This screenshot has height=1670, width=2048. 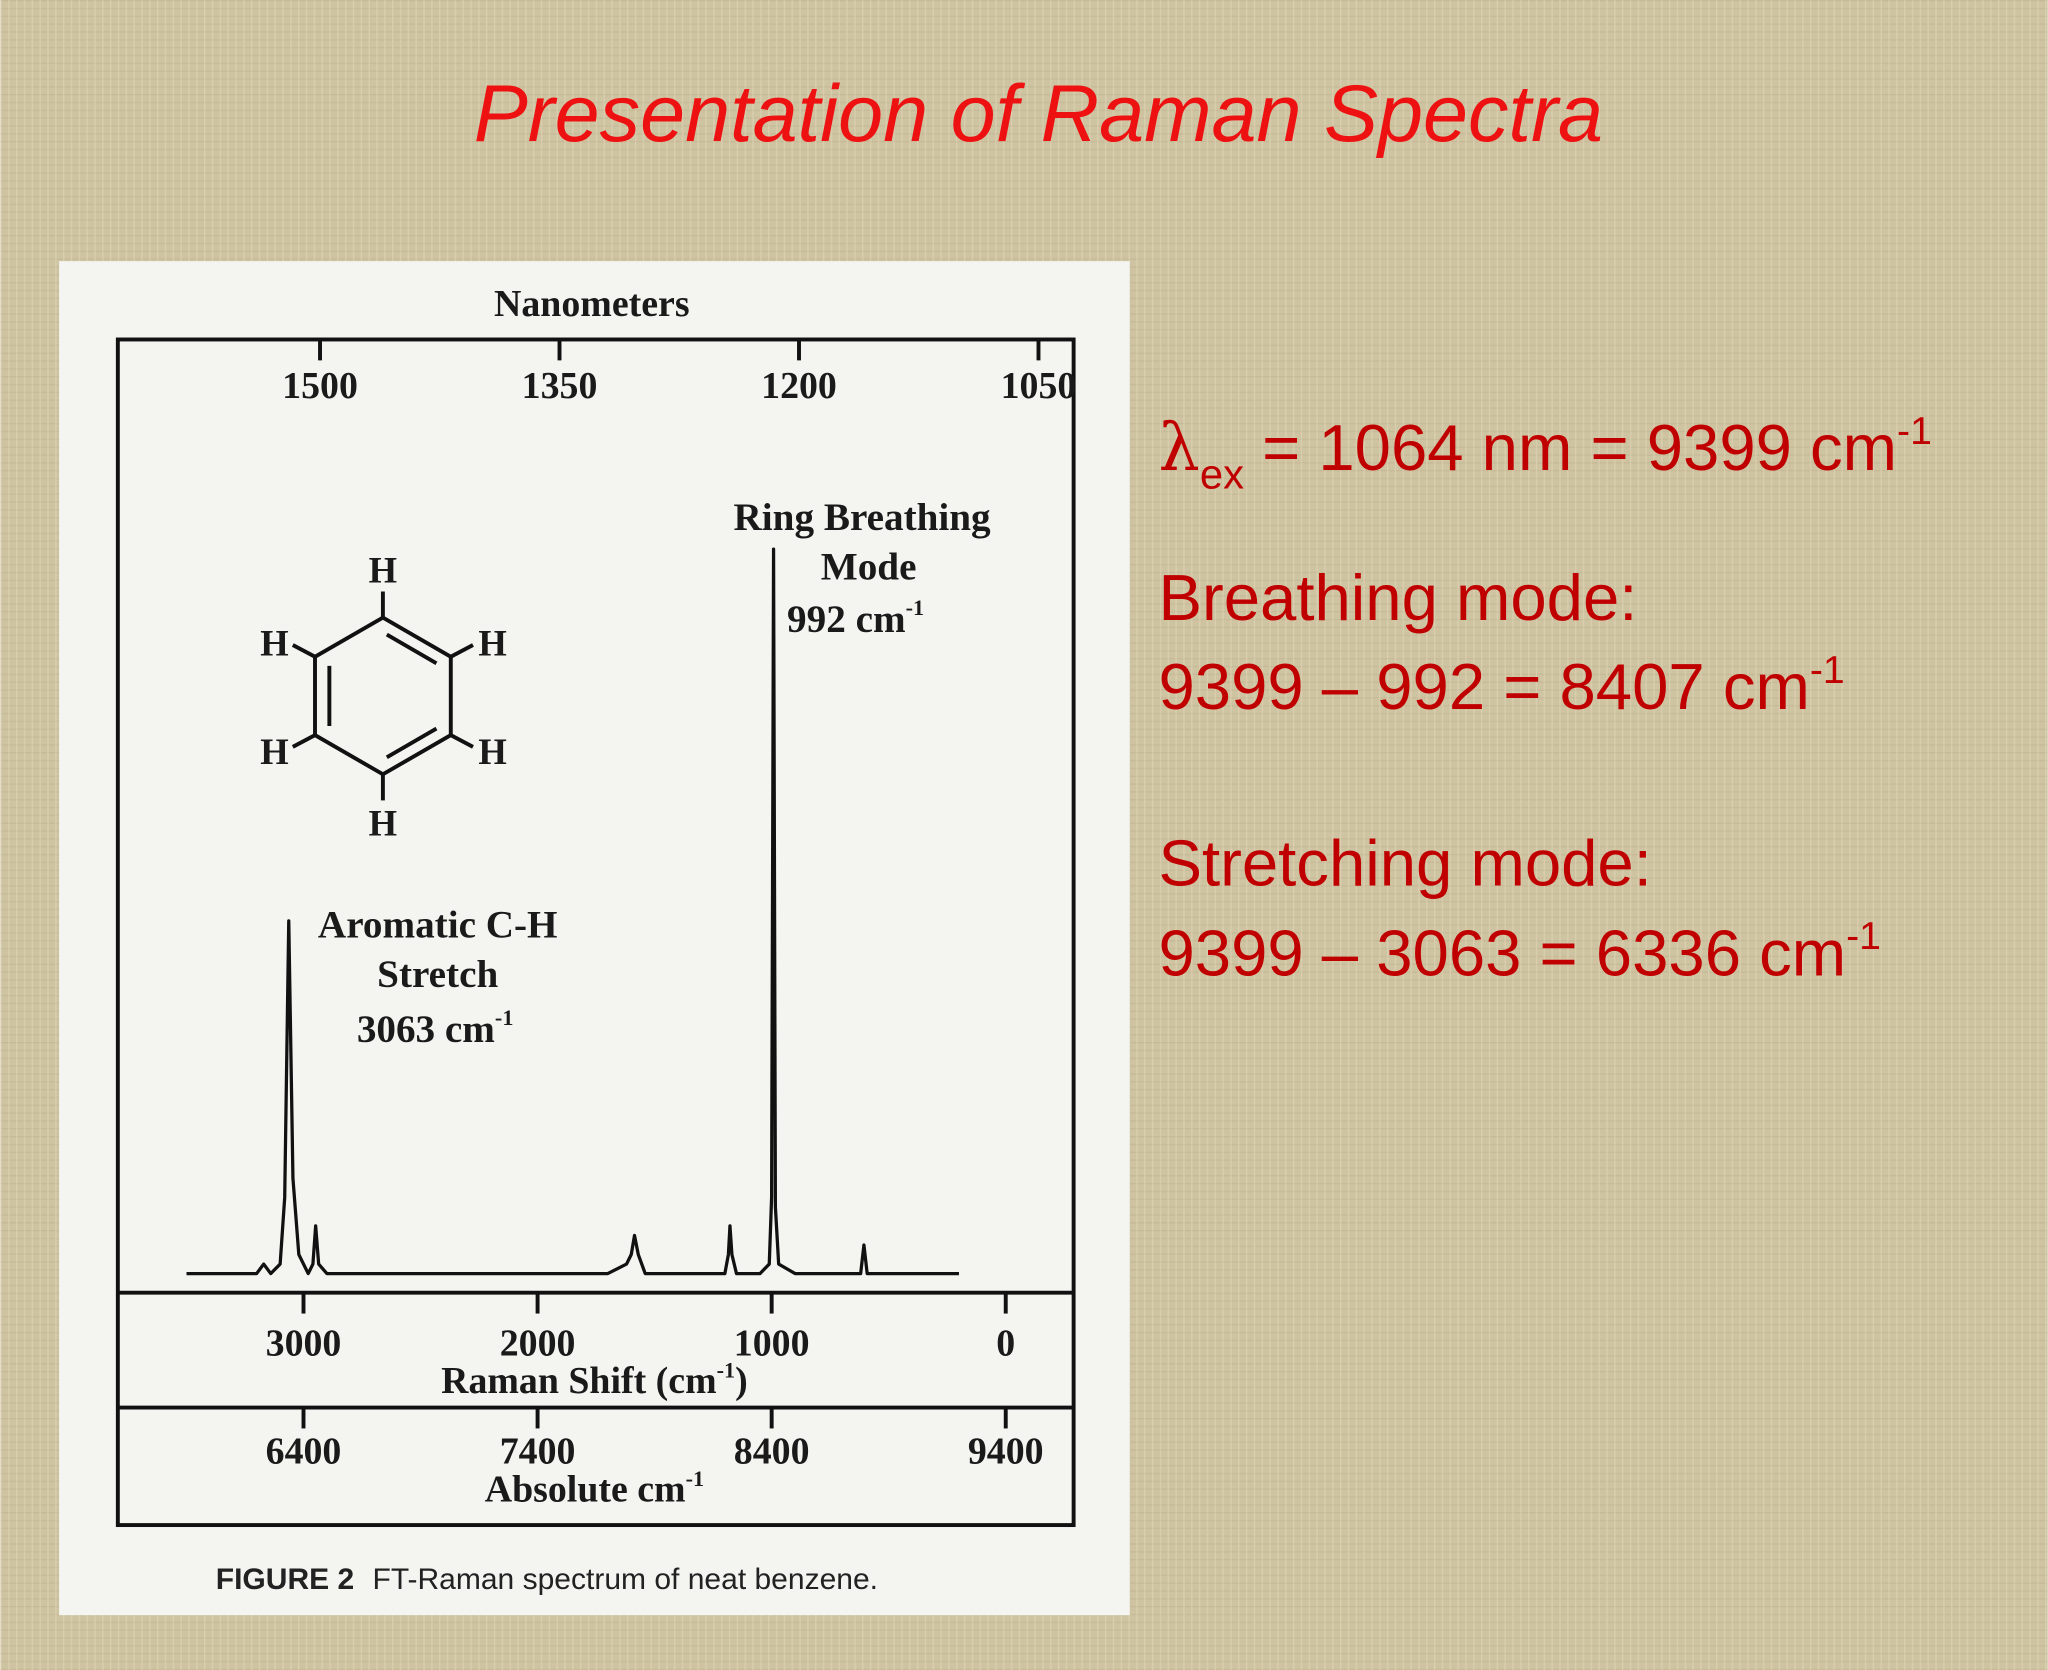 What do you see at coordinates (1483, 686) in the screenshot?
I see `line-text: 9399 – 992 = 8407 cm` at bounding box center [1483, 686].